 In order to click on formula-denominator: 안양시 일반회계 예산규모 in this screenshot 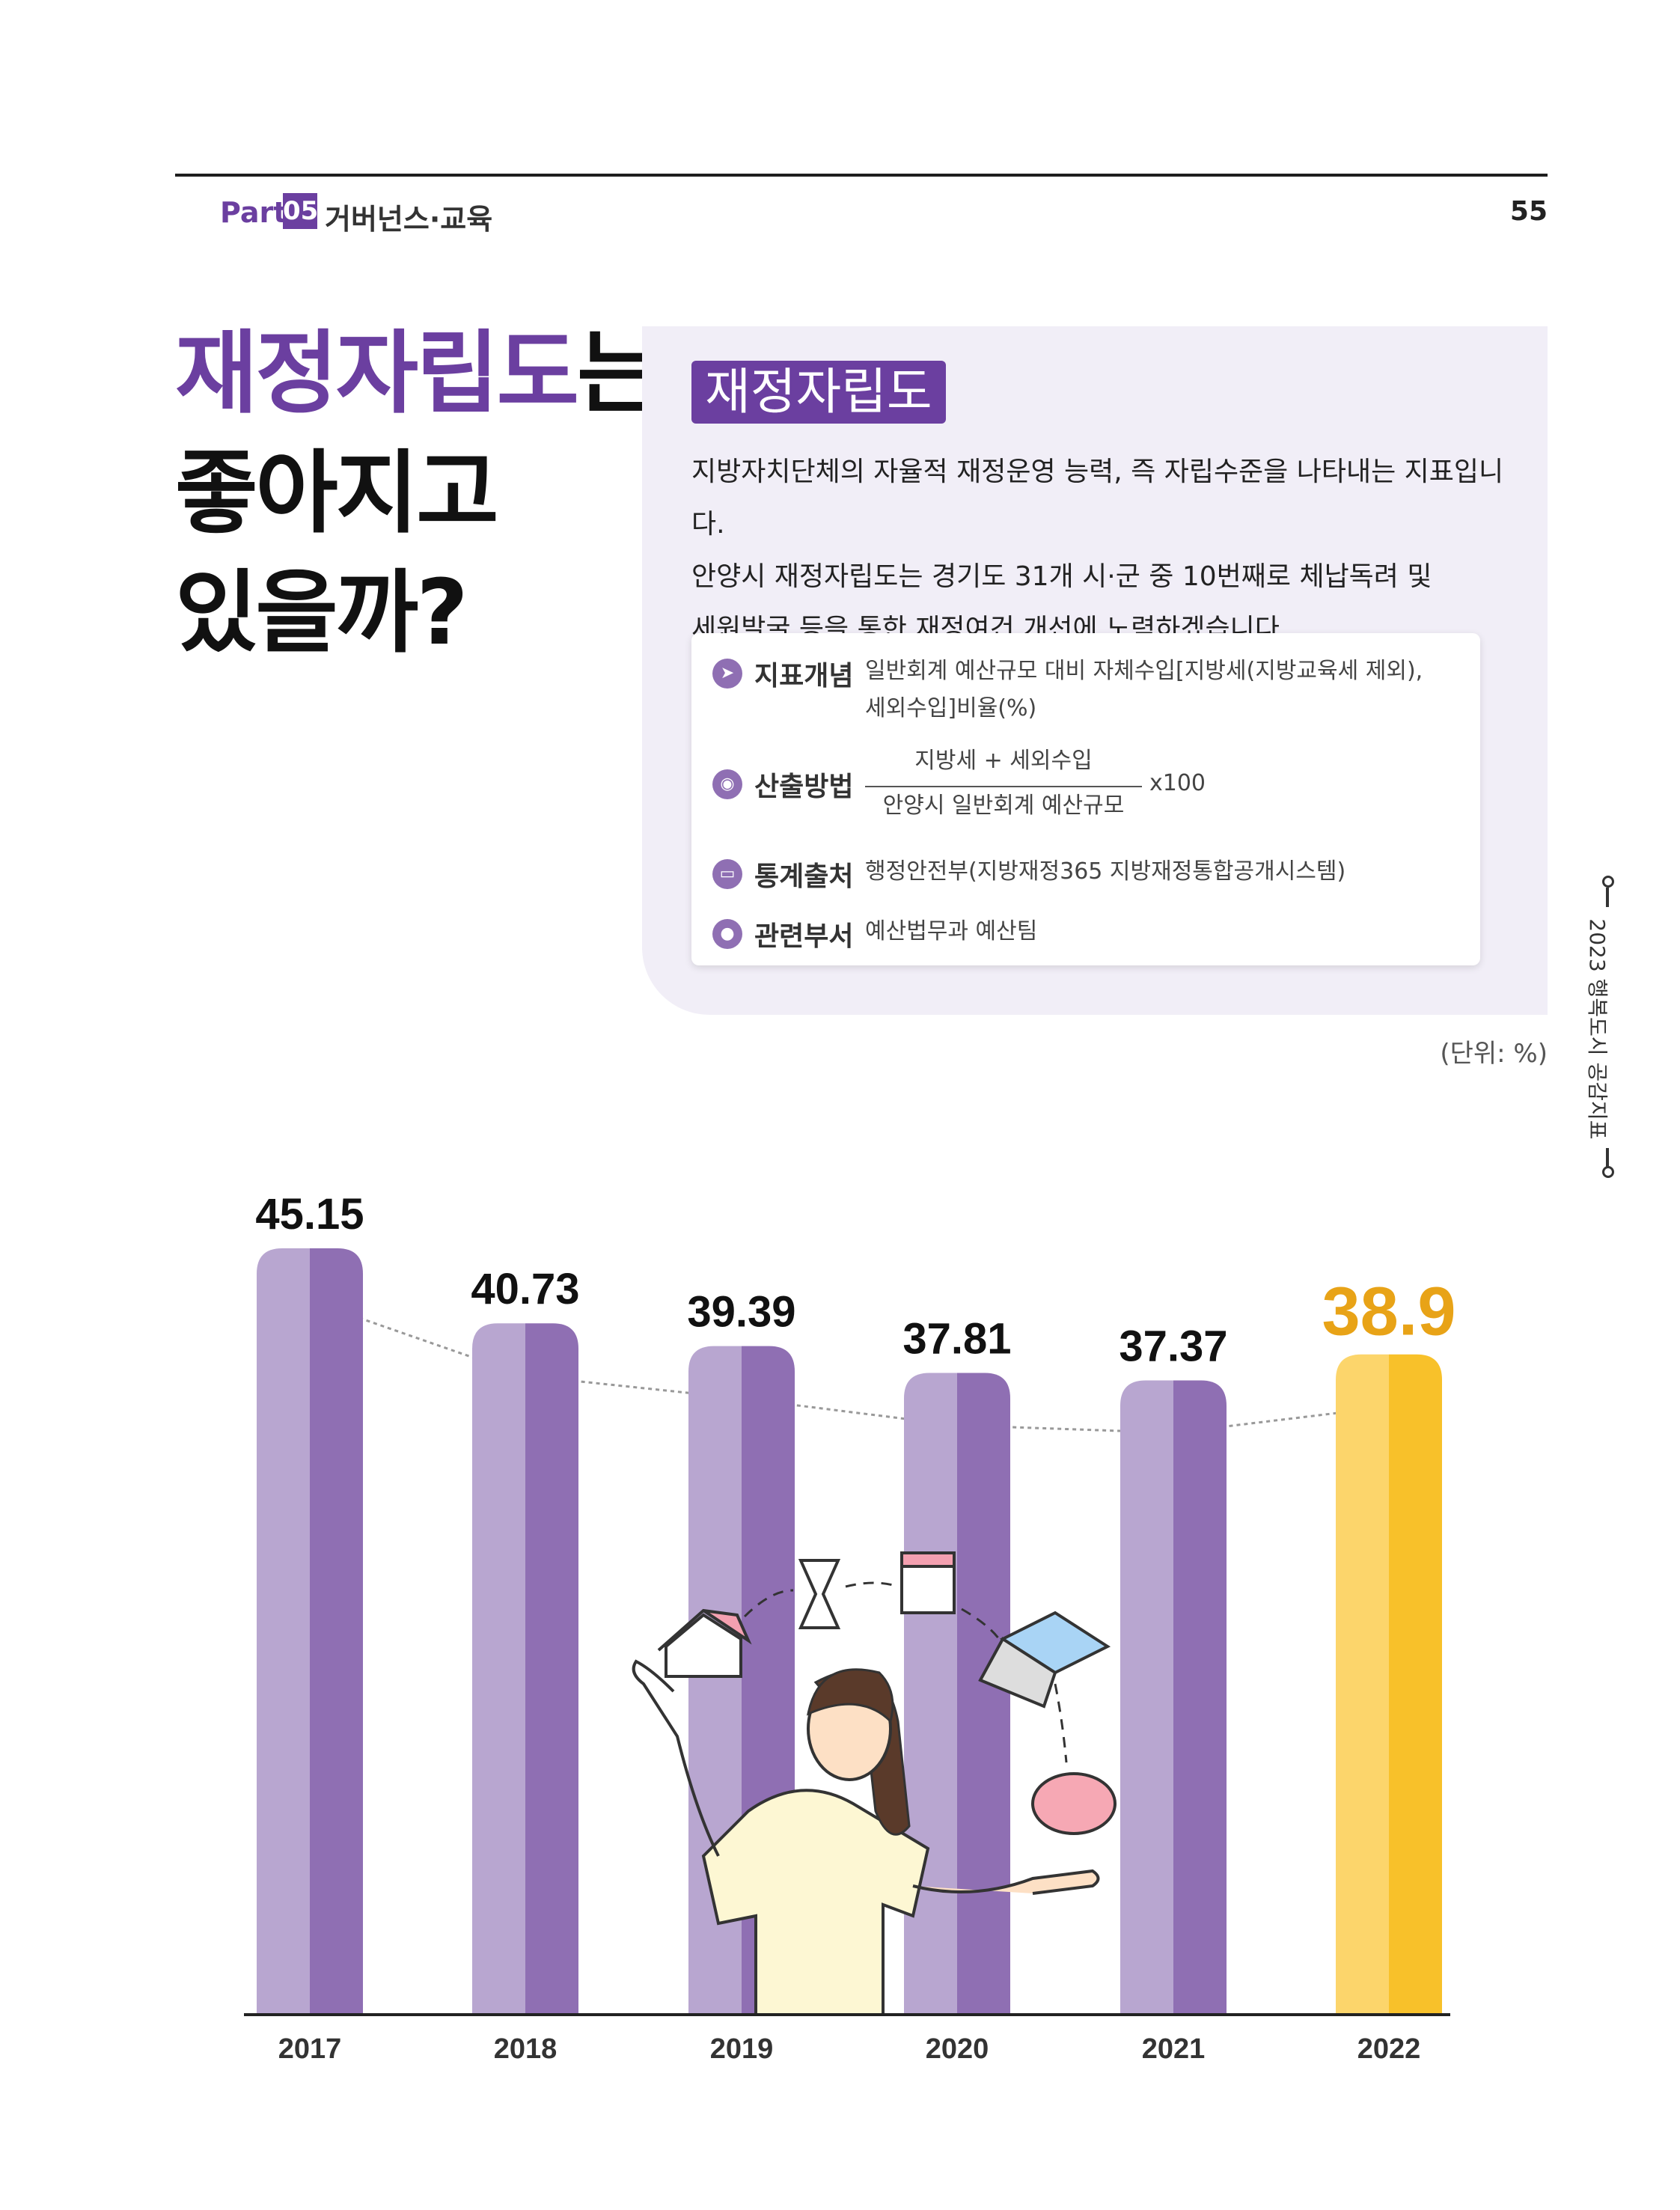, I will do `click(1003, 806)`.